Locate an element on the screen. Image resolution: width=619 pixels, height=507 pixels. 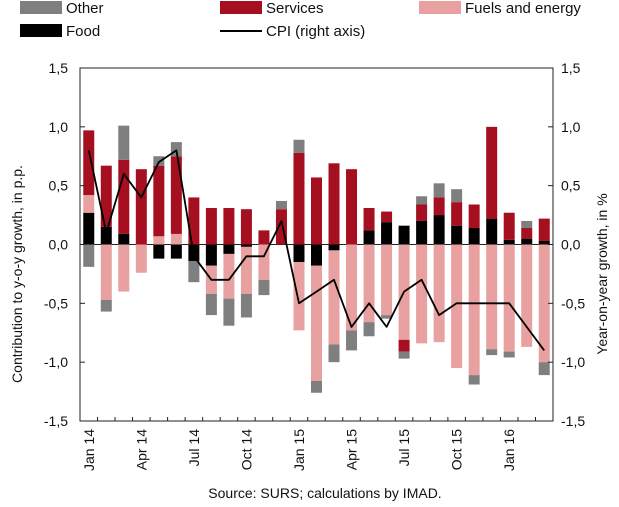
right-tick-label: -0,5 is located at coordinates (573, 303).